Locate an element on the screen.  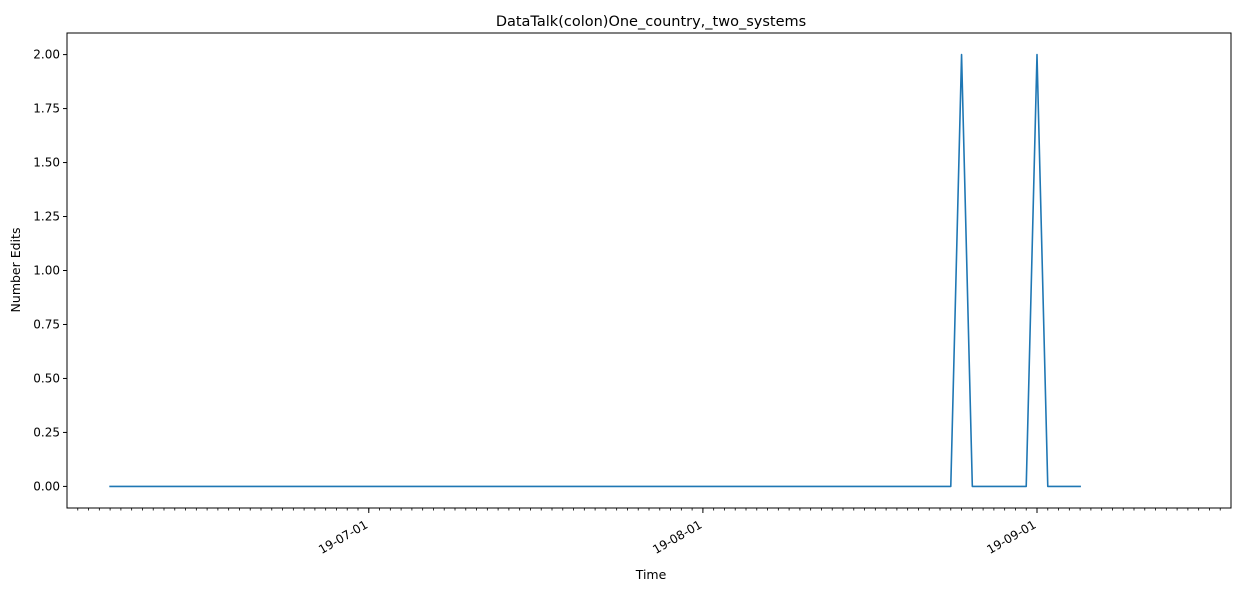
y-tick-label: 1.00 is located at coordinates (46, 271).